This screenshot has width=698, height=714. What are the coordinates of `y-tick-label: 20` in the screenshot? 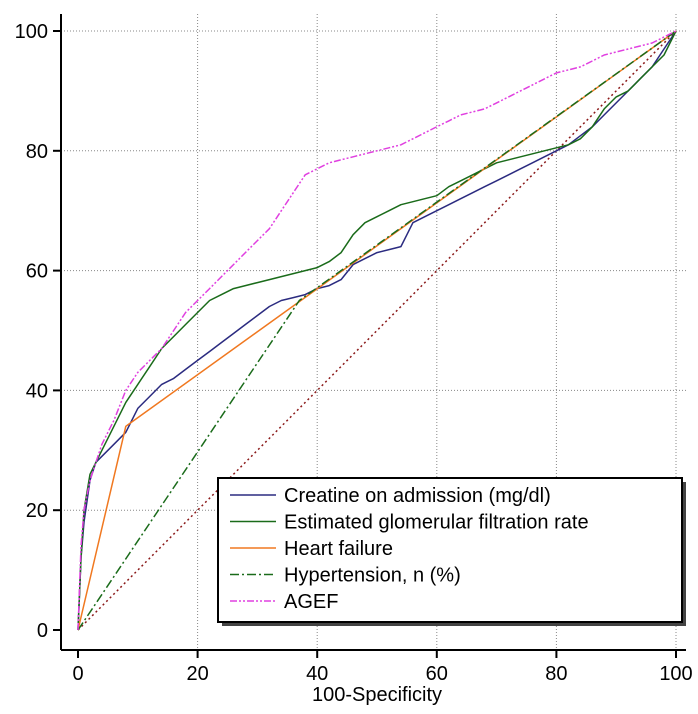 It's located at (37, 511).